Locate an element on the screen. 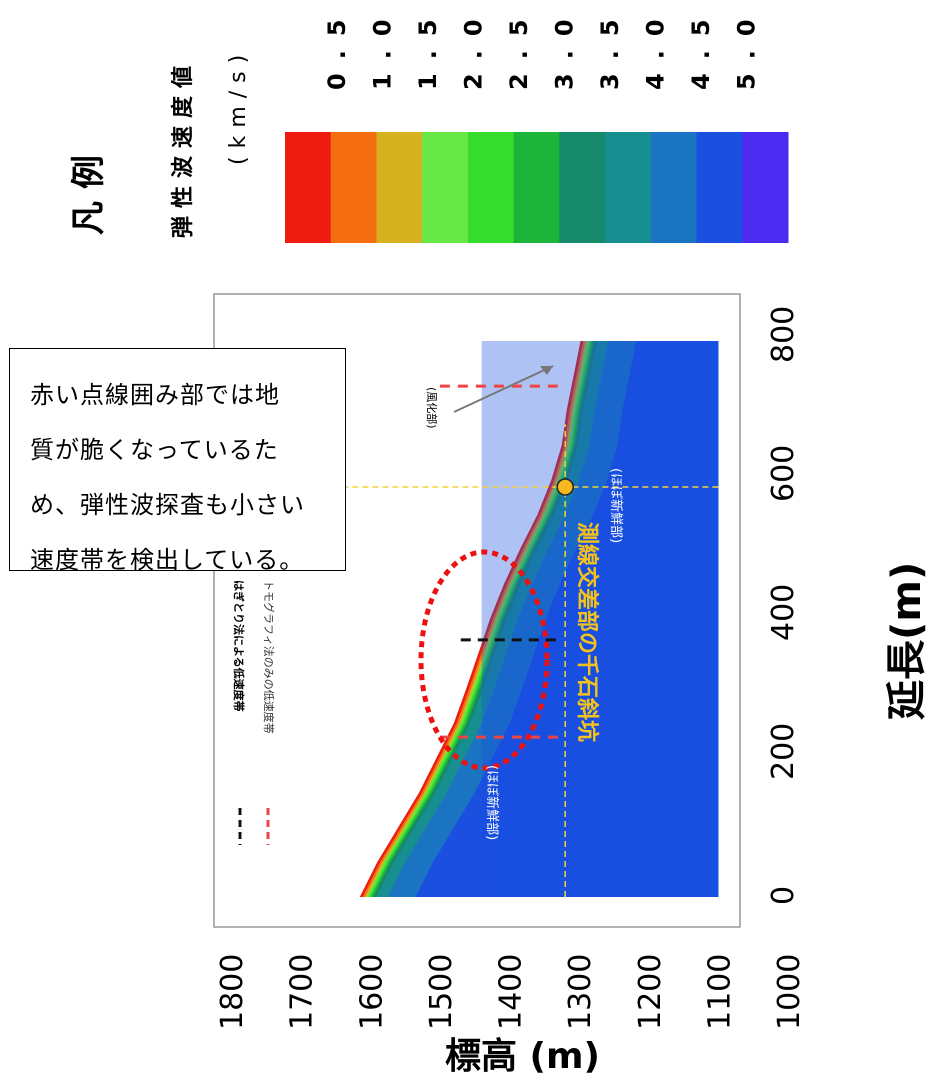  note-line-1: 赤い点線囲み部では地 is located at coordinates (155, 395).